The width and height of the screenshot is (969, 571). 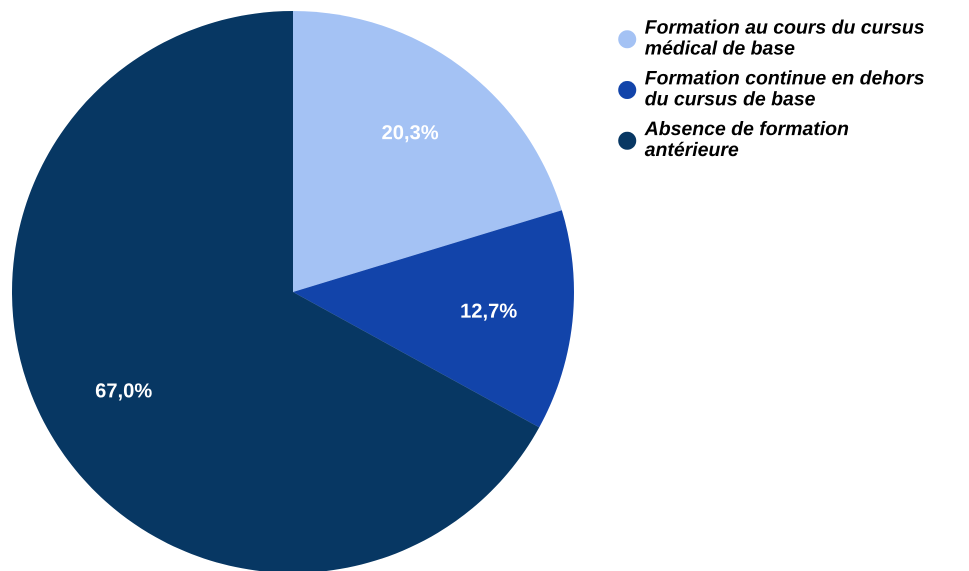 I want to click on data-label: 12,7%, so click(x=489, y=312).